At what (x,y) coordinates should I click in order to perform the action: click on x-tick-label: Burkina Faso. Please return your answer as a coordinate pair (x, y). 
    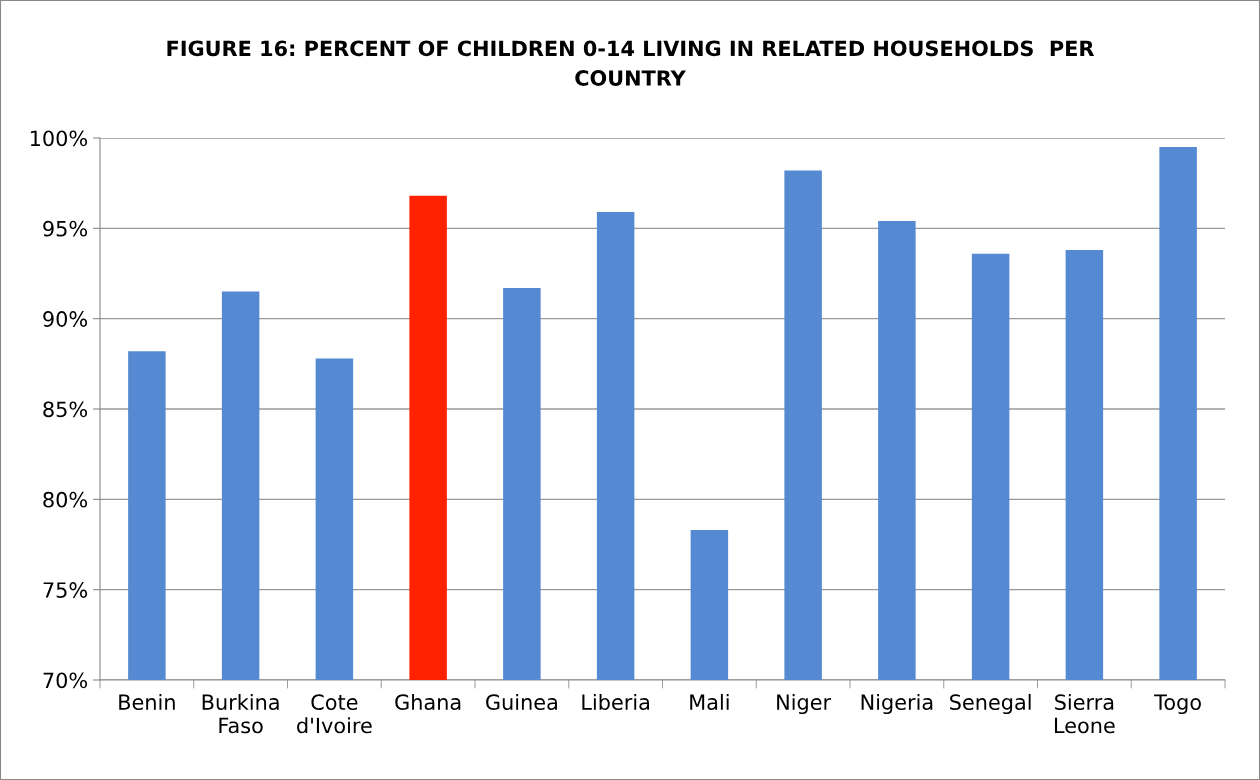
    Looking at the image, I should click on (240, 713).